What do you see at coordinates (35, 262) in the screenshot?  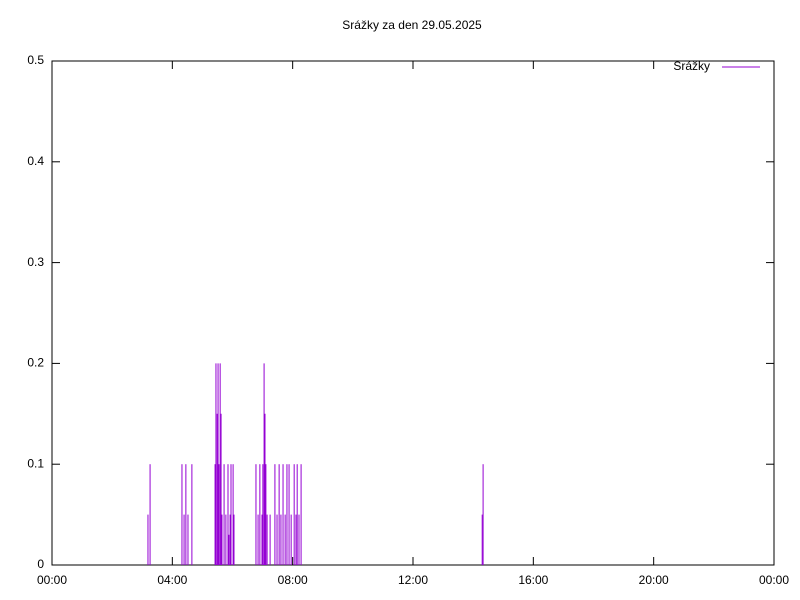 I see `y-tick-label: 0.3` at bounding box center [35, 262].